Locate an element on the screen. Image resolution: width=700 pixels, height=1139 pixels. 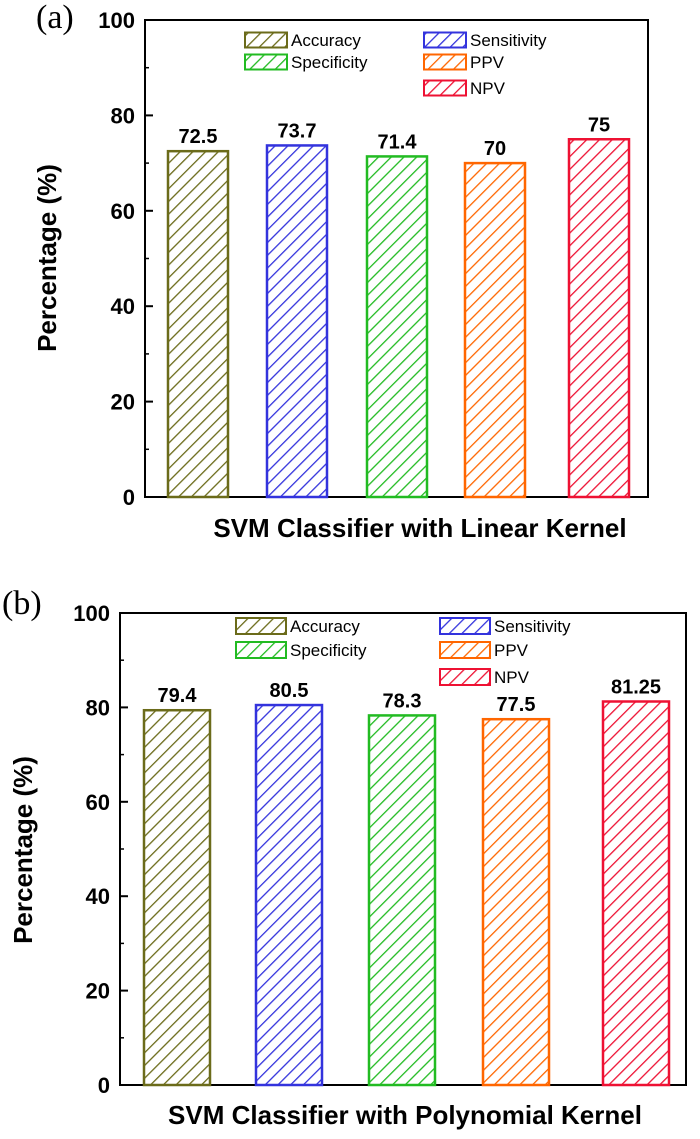
value-label-ppv: 77.5 is located at coordinates (516, 705).